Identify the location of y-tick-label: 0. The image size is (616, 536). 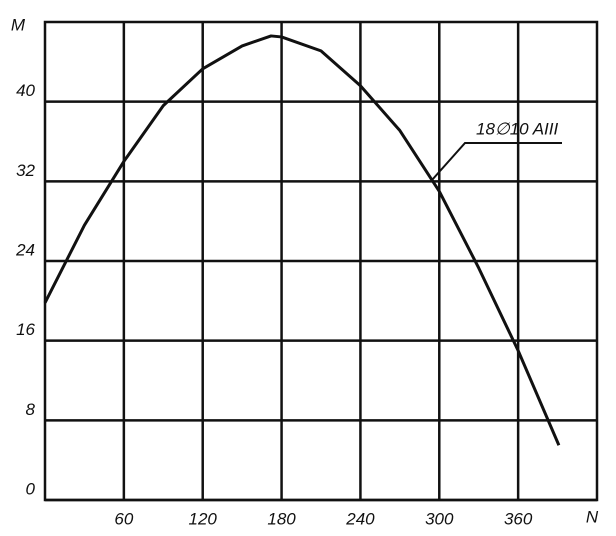
(31, 488).